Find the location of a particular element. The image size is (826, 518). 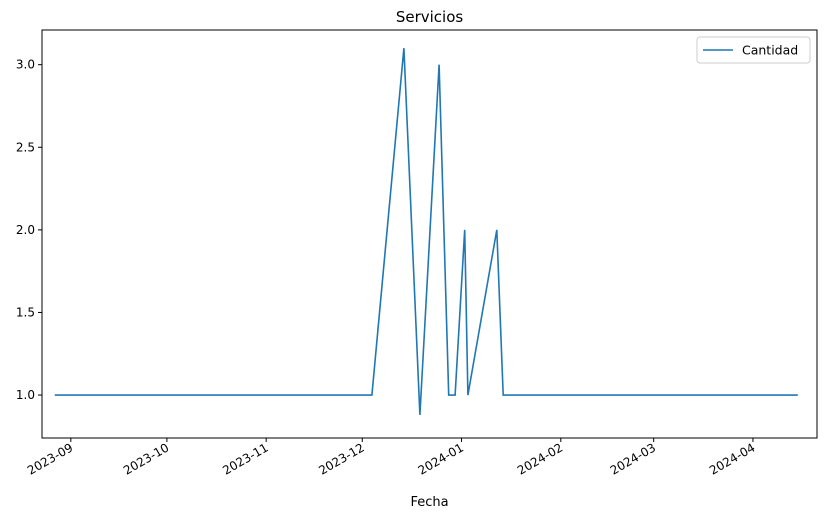

x-axis-label: Fecha is located at coordinates (429, 502).